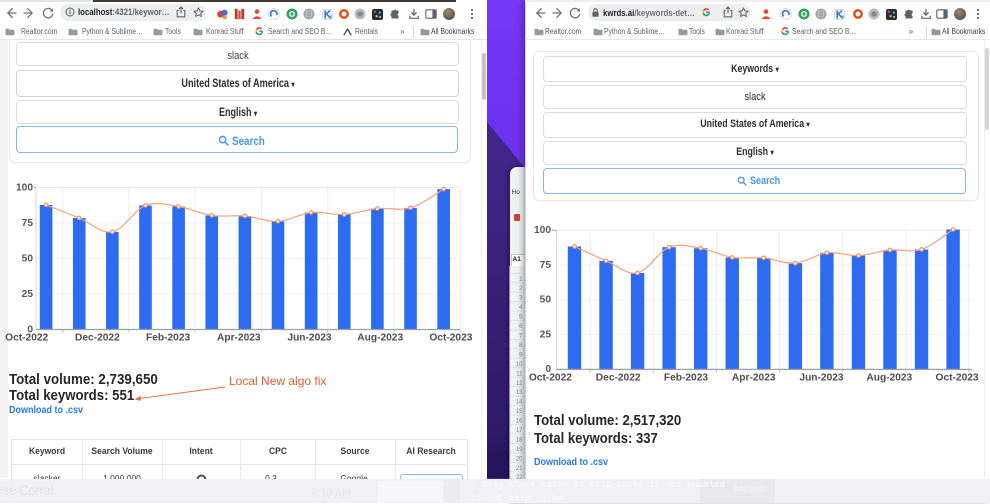 The height and width of the screenshot is (504, 990). Describe the element at coordinates (521, 327) in the screenshot. I see `svg-text: 6` at that location.